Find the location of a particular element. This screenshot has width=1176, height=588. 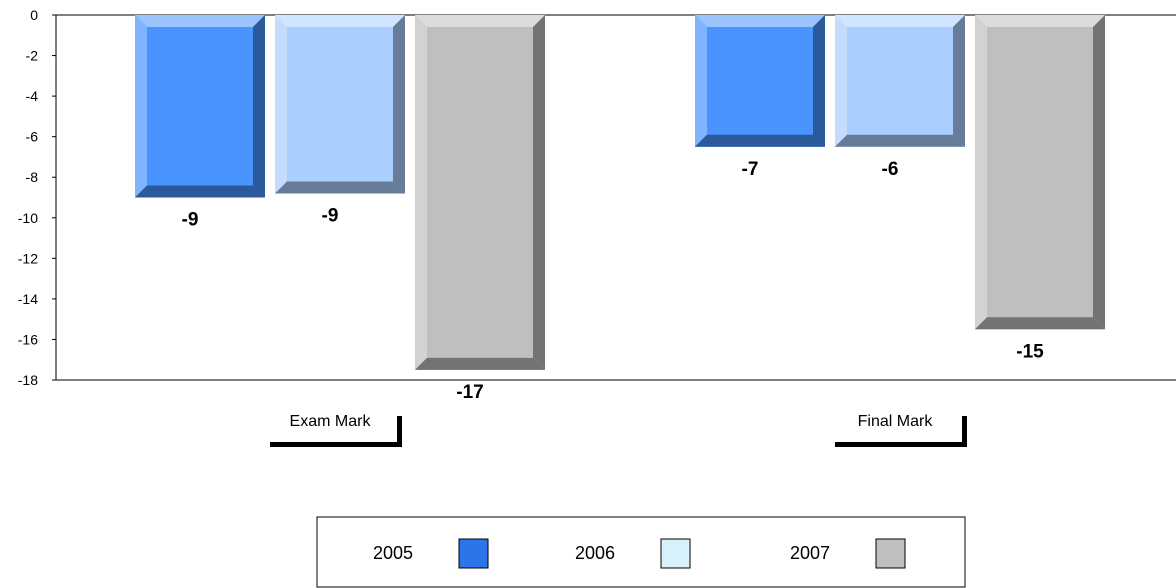

data-label: -15 is located at coordinates (1030, 351).